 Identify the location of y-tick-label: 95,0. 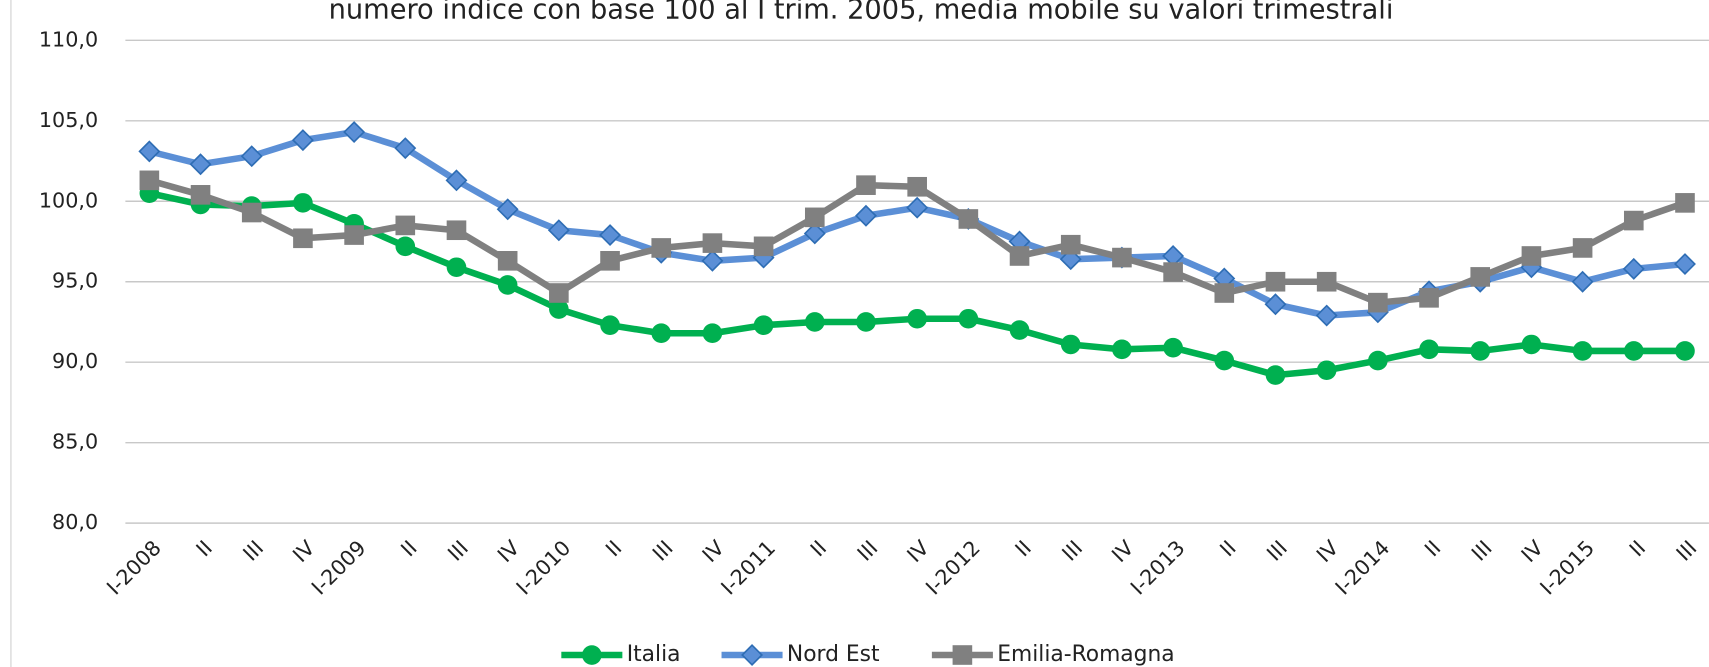
(75, 281).